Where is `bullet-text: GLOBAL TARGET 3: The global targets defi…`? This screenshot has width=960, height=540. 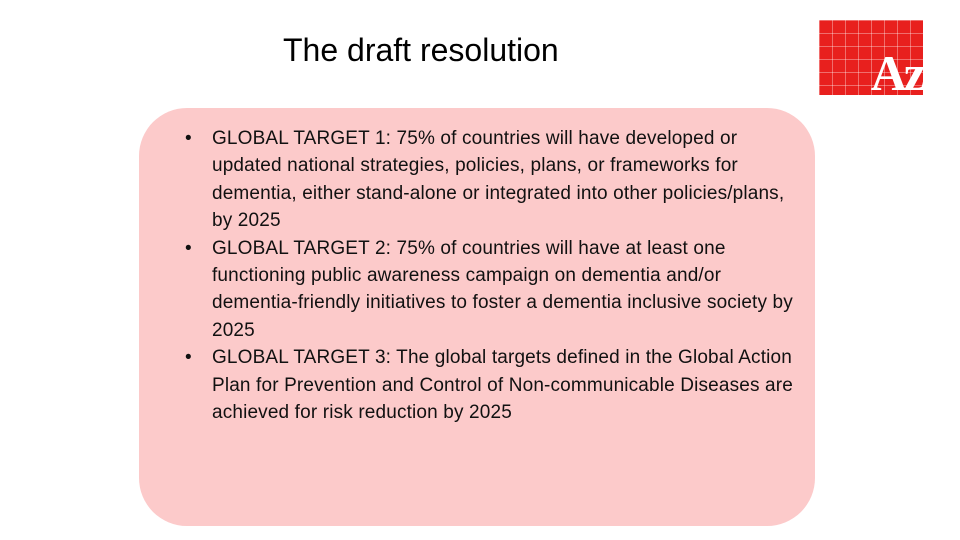 bullet-text: GLOBAL TARGET 3: The global targets defi… is located at coordinates (502, 385).